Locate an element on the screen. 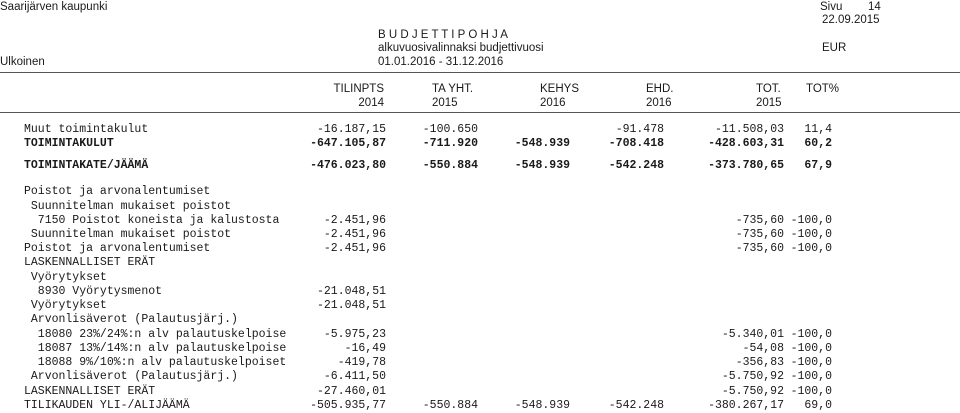 This screenshot has width=960, height=413. row-value: -708.418 is located at coordinates (636, 143).